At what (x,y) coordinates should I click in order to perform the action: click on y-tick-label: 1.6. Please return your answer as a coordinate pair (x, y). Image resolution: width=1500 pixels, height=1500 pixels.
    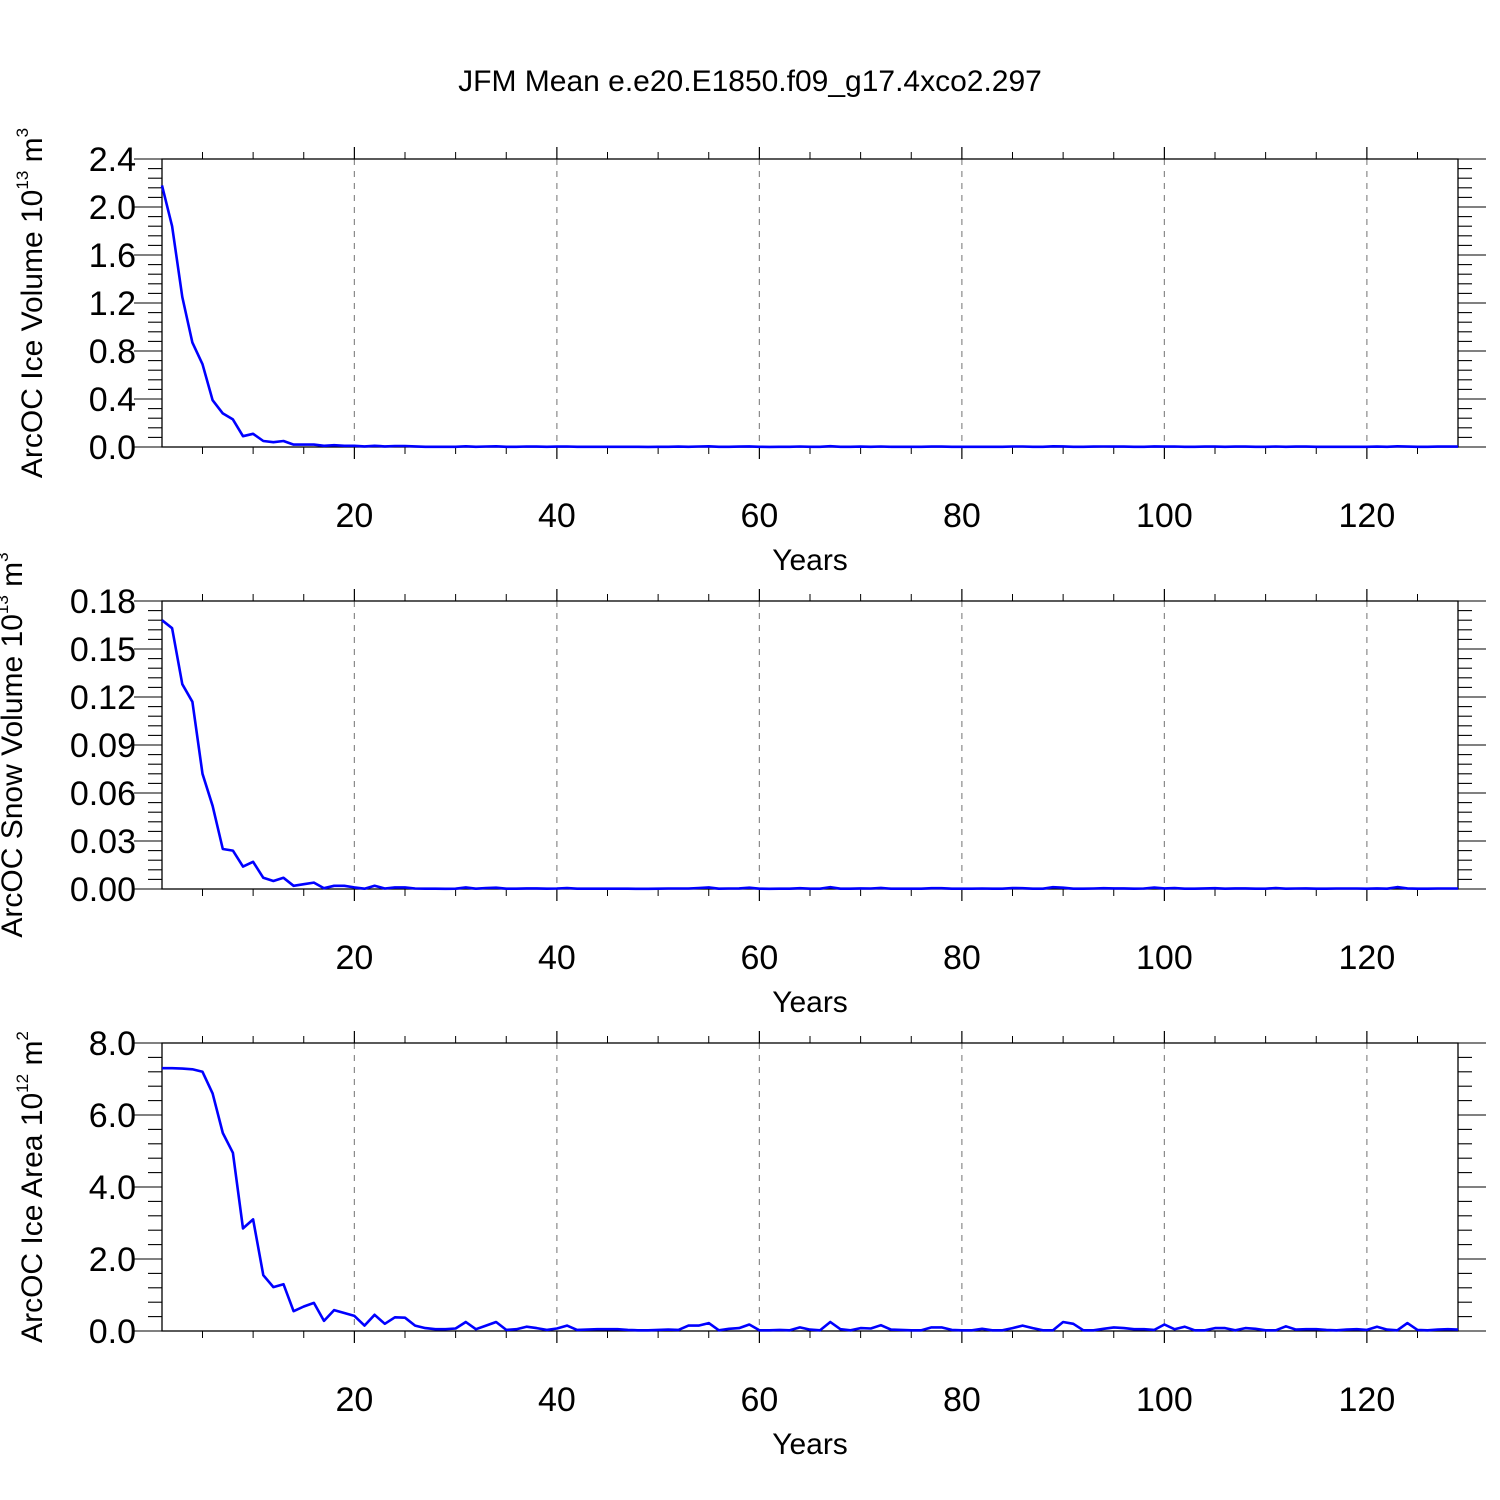
    Looking at the image, I should click on (112, 256).